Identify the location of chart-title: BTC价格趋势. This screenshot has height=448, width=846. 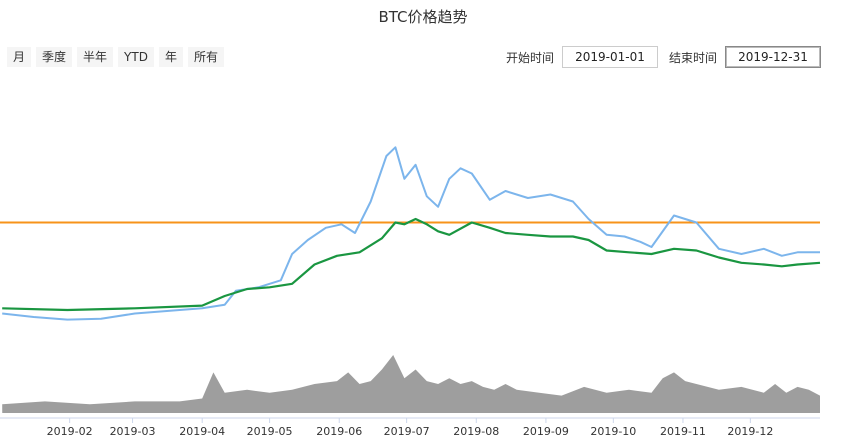
(423, 17).